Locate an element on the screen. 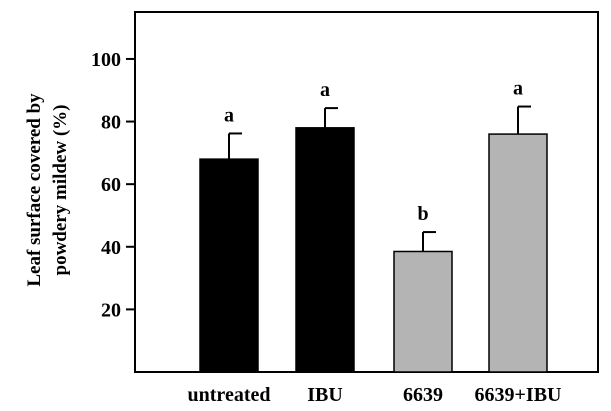  y-axis-title-line-2: powdery mildew (%) is located at coordinates (60, 190).